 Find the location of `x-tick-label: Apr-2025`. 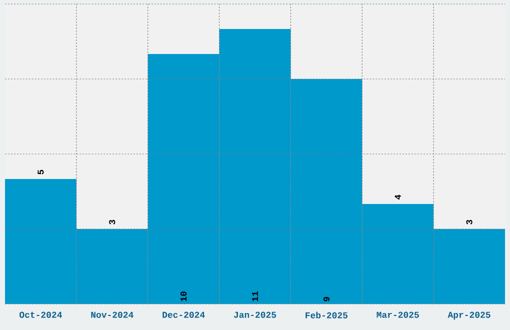

x-tick-label: Apr-2025 is located at coordinates (469, 316).